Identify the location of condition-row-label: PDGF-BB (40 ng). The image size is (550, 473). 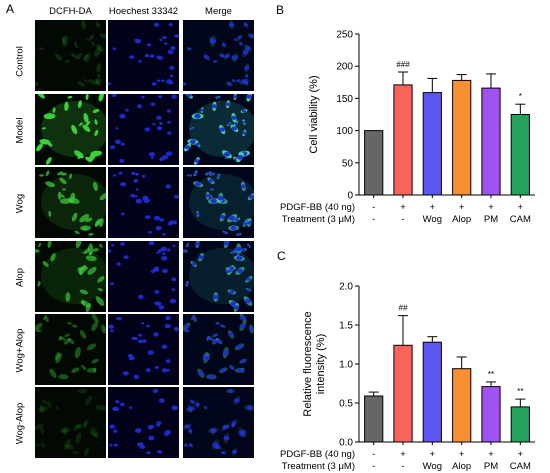
(317, 207).